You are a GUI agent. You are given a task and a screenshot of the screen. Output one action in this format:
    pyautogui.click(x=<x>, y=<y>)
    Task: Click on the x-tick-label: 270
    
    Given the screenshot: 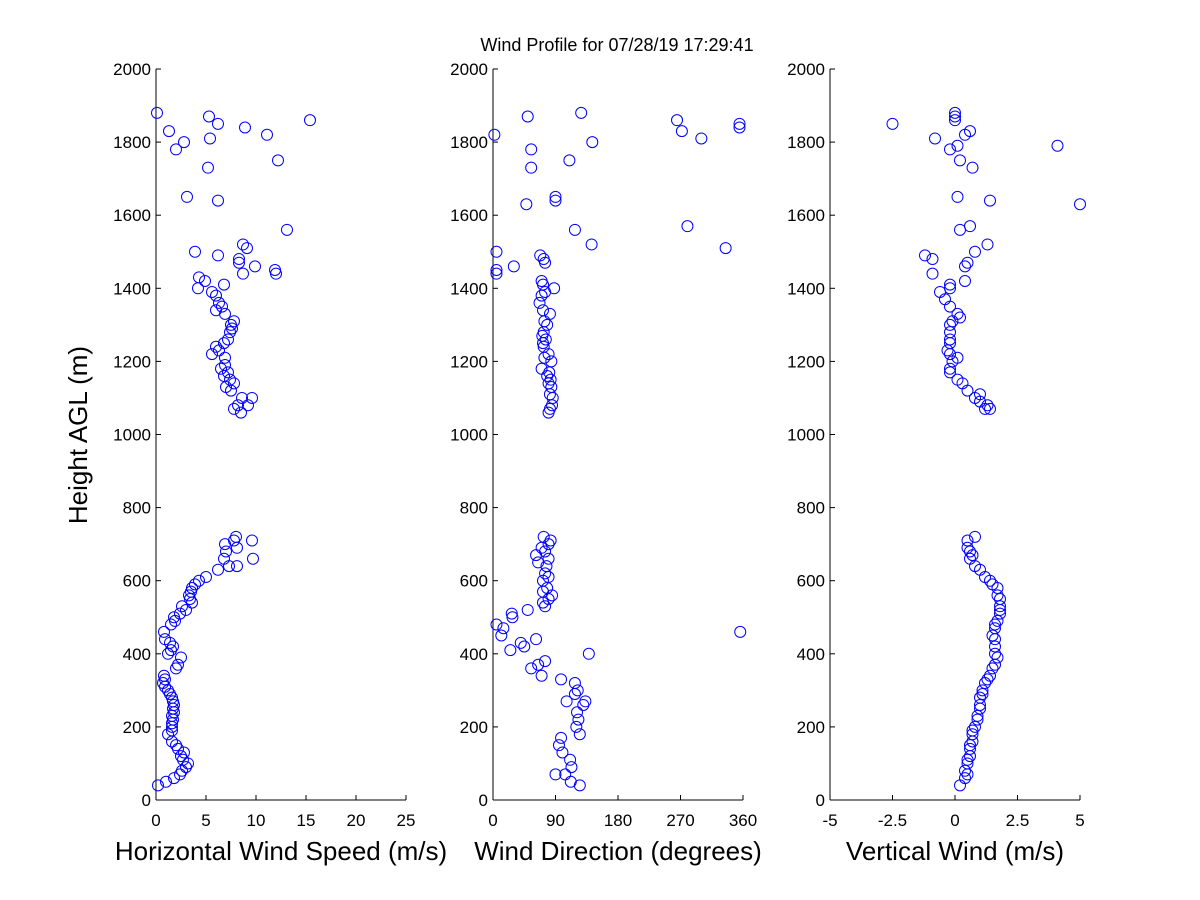 What is the action you would take?
    pyautogui.click(x=680, y=820)
    